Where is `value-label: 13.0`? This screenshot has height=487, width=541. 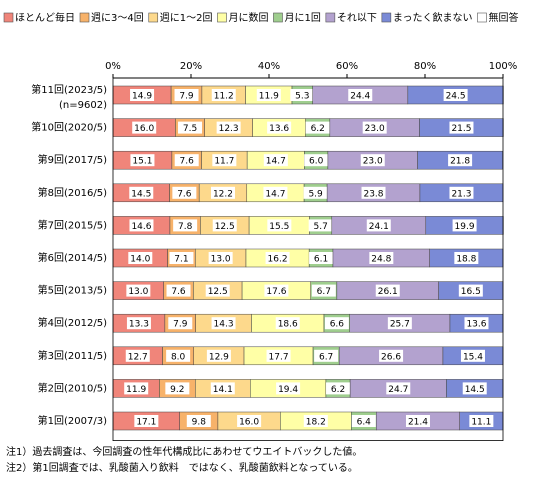
value-label: 13.0 is located at coordinates (138, 292).